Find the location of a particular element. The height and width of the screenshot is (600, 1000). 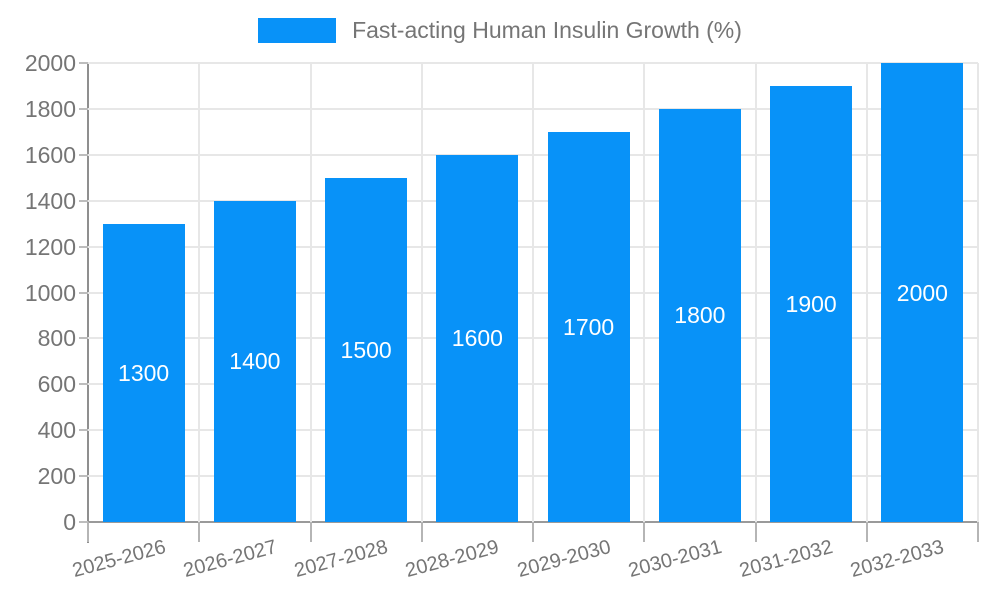

y-axis-tick-label: 1600 is located at coordinates (50, 154).